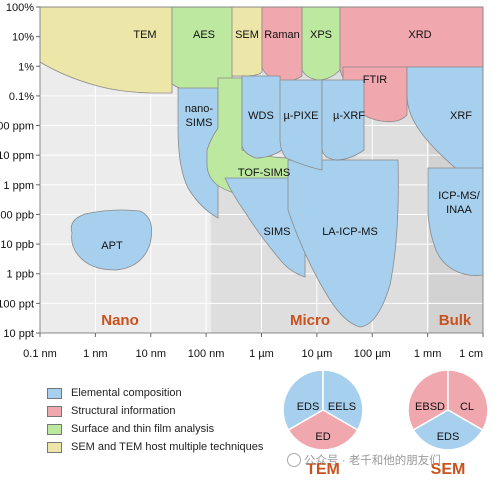 This screenshot has width=495, height=481. What do you see at coordinates (294, 460) in the screenshot?
I see `wechat-icon` at bounding box center [294, 460].